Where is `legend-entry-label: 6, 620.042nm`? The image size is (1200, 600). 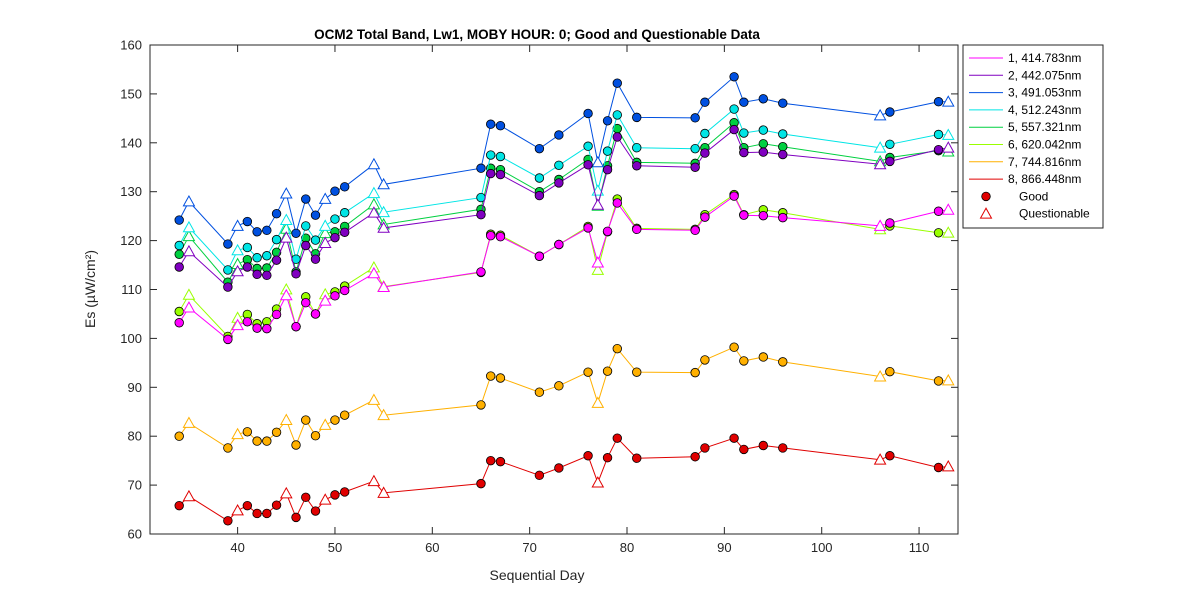 legend-entry-label: 6, 620.042nm is located at coordinates (1044, 145).